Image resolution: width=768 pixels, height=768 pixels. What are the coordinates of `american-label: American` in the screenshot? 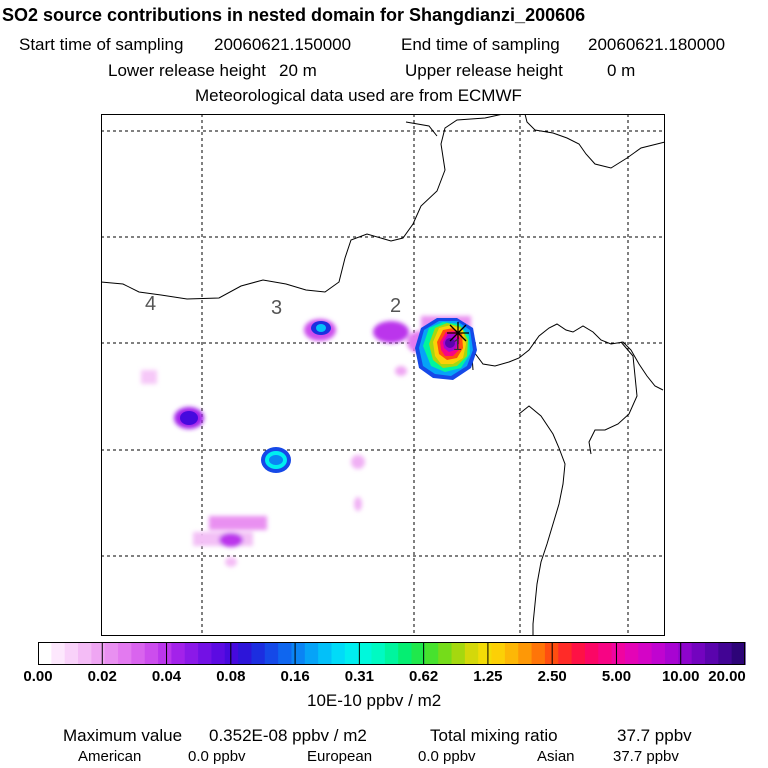 It's located at (110, 756).